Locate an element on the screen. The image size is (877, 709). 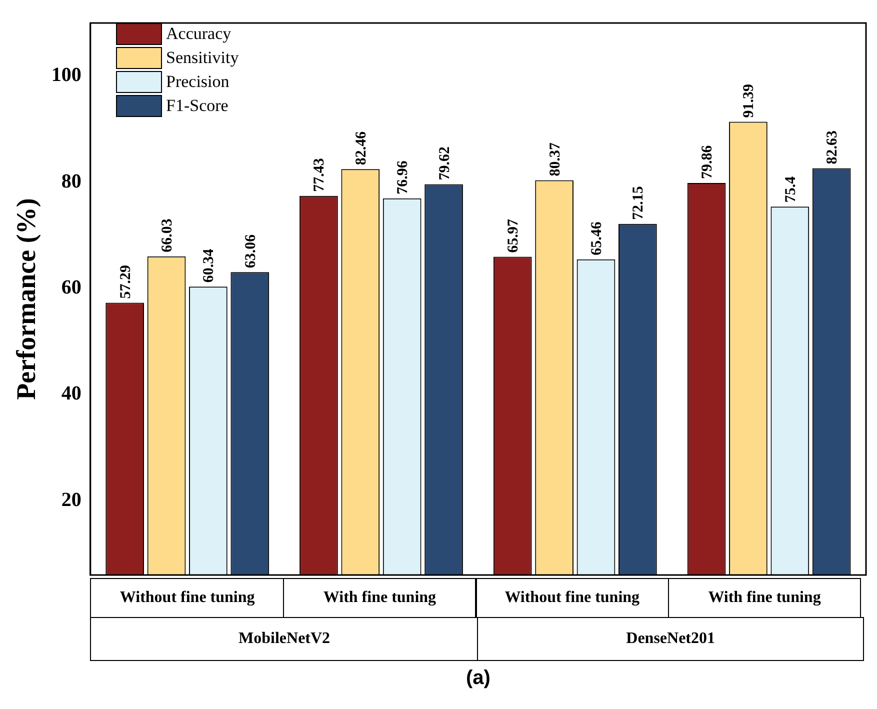
y-axis-title: Performance (%) is located at coordinates (26, 299).